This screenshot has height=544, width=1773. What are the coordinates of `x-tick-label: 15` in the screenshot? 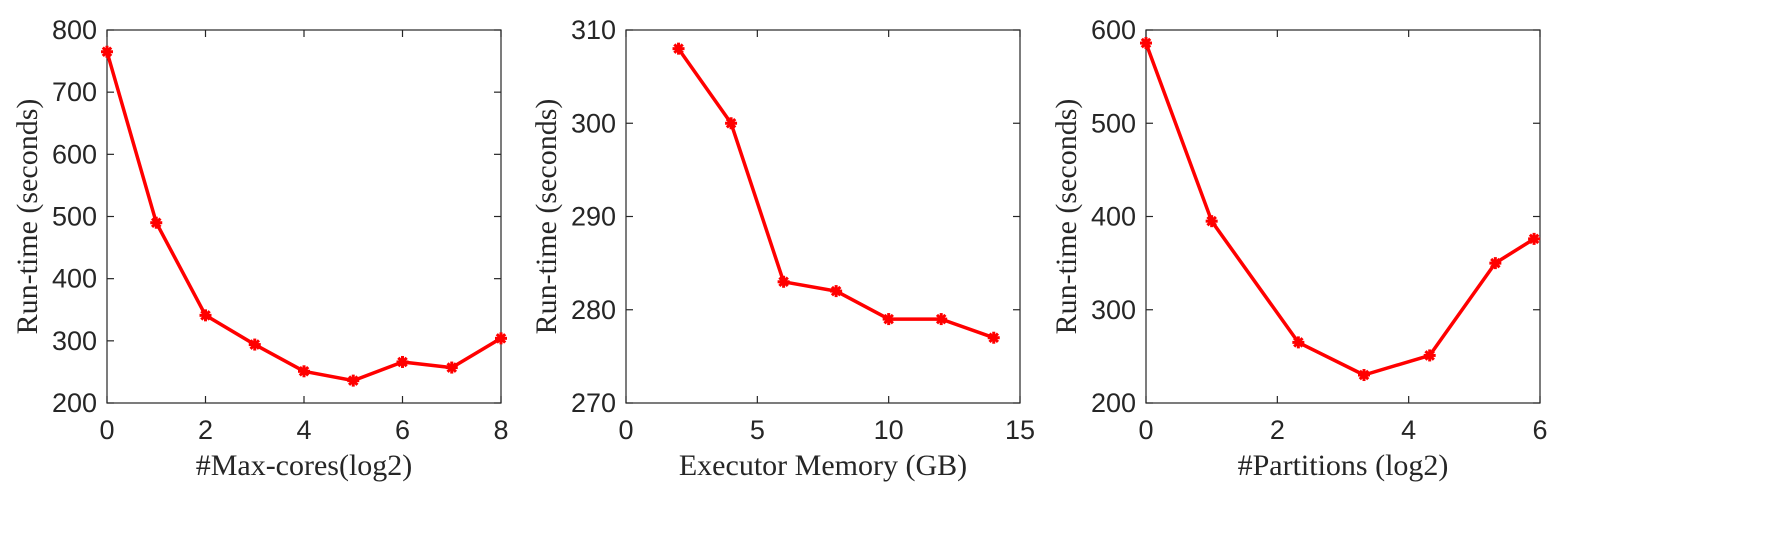 It's located at (1020, 430).